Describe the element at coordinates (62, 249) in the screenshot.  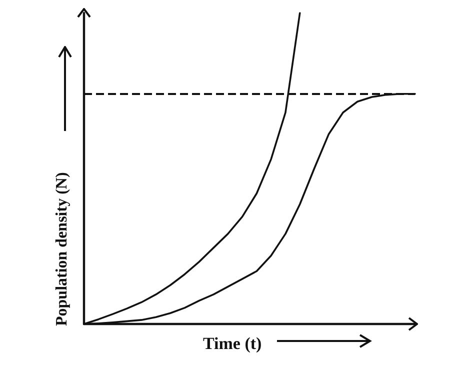
I see `y-axis-title: Population density (N)` at that location.